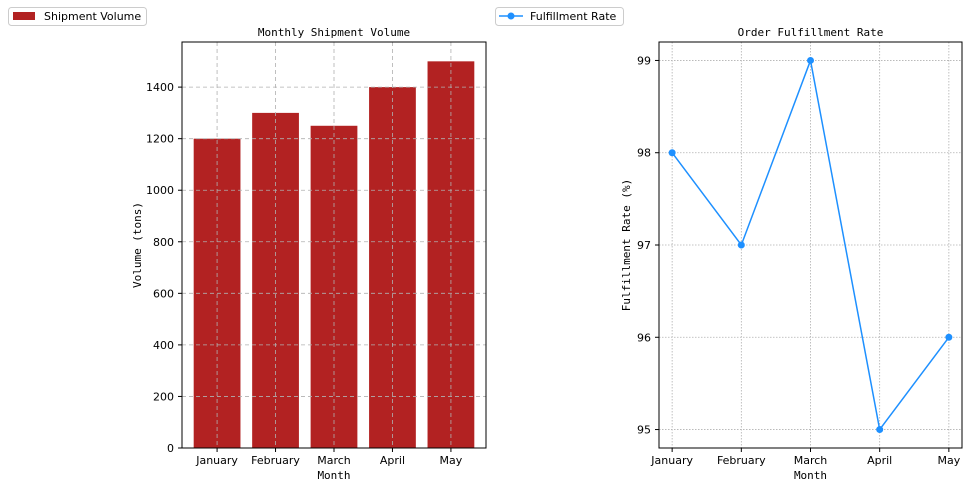 The image size is (969, 488). I want to click on line-chart-legend-marker, so click(511, 16).